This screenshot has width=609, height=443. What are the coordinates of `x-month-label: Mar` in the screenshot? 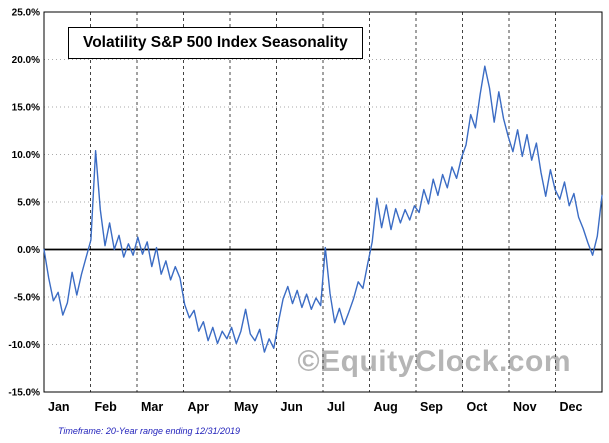 It's located at (152, 407).